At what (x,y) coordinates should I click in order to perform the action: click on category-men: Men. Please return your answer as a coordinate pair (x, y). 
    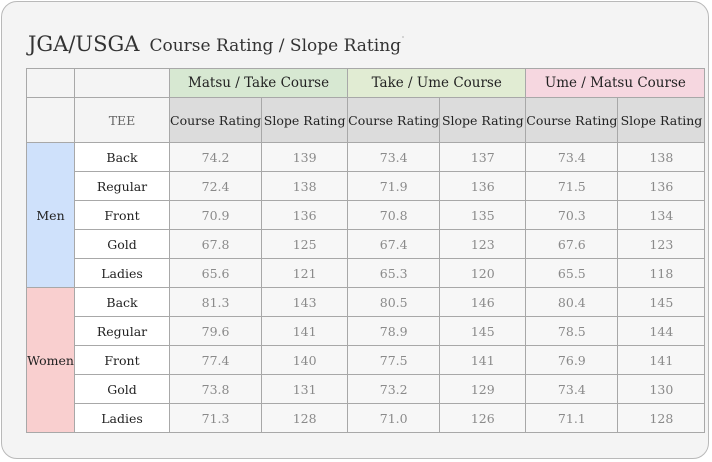
    Looking at the image, I should click on (50, 215).